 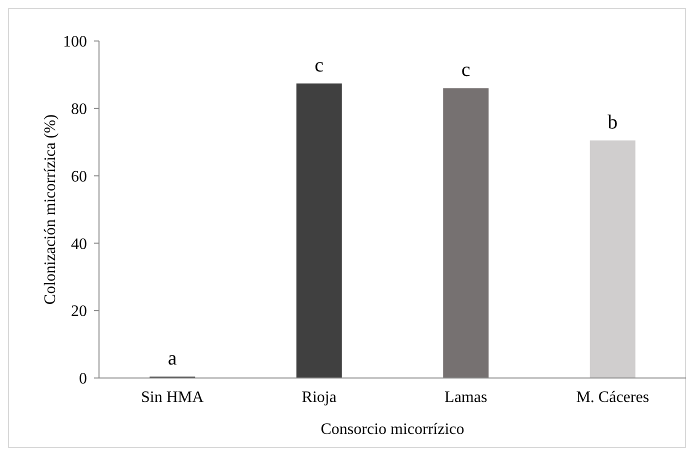 I want to click on x-tick-label: Rioja, so click(x=319, y=397).